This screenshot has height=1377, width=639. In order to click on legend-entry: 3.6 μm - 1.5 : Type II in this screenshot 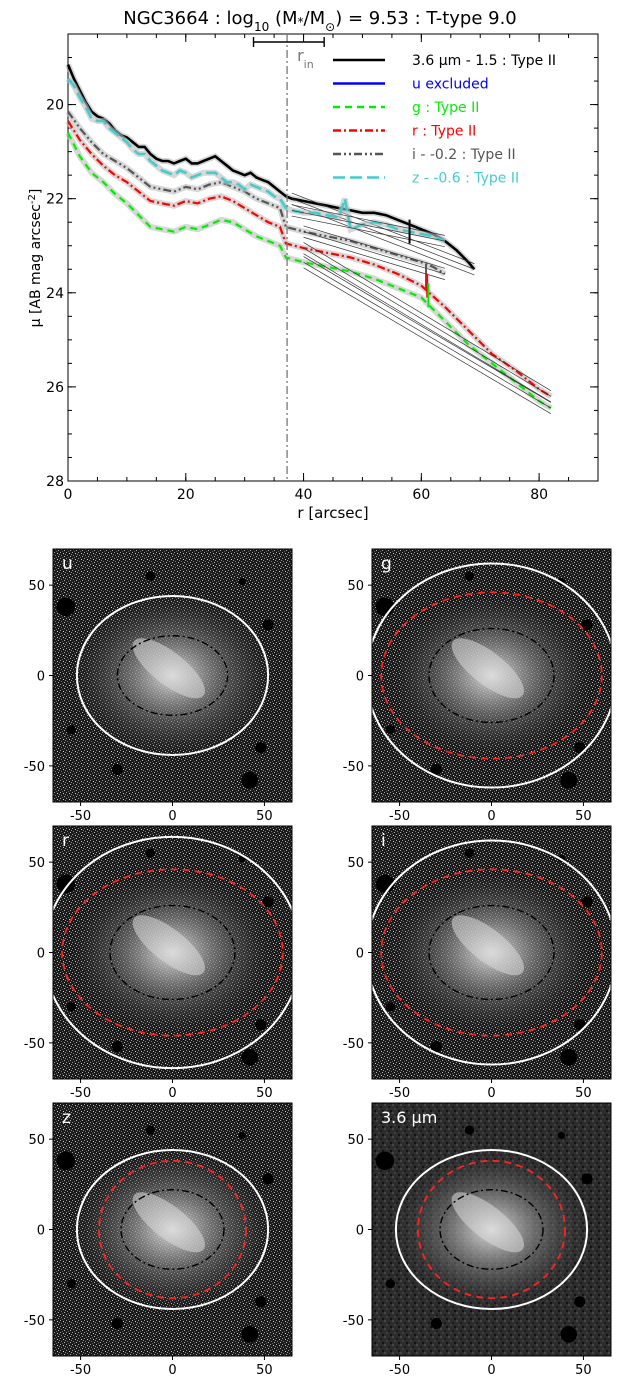, I will do `click(484, 61)`.